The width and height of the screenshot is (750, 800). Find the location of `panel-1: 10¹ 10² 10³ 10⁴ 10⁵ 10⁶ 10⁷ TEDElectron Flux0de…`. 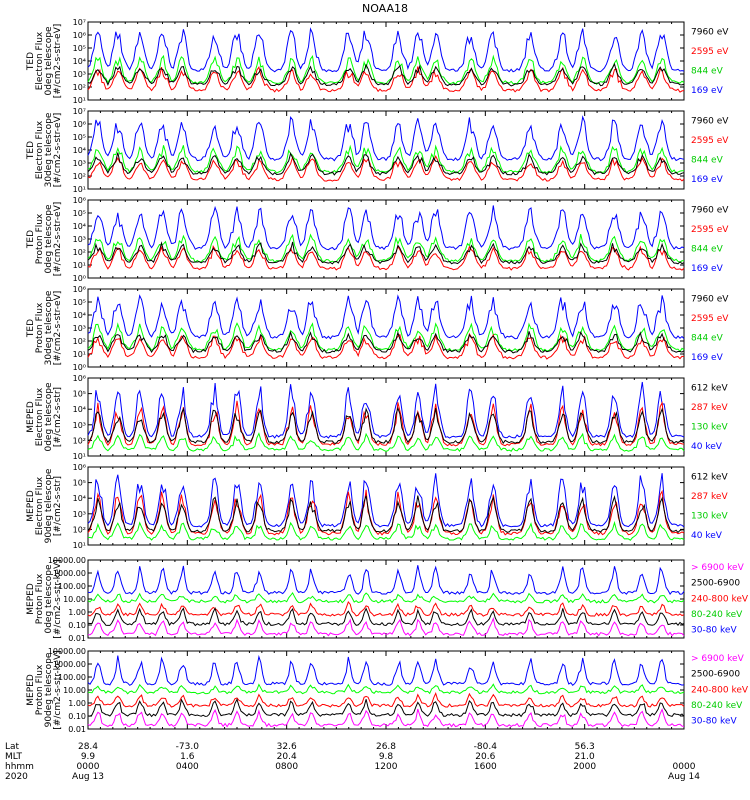

panel-1: 10¹ 10² 10³ 10⁴ 10⁵ 10⁶ 10⁷ TEDElectron Flux0de… is located at coordinates (377, 61).